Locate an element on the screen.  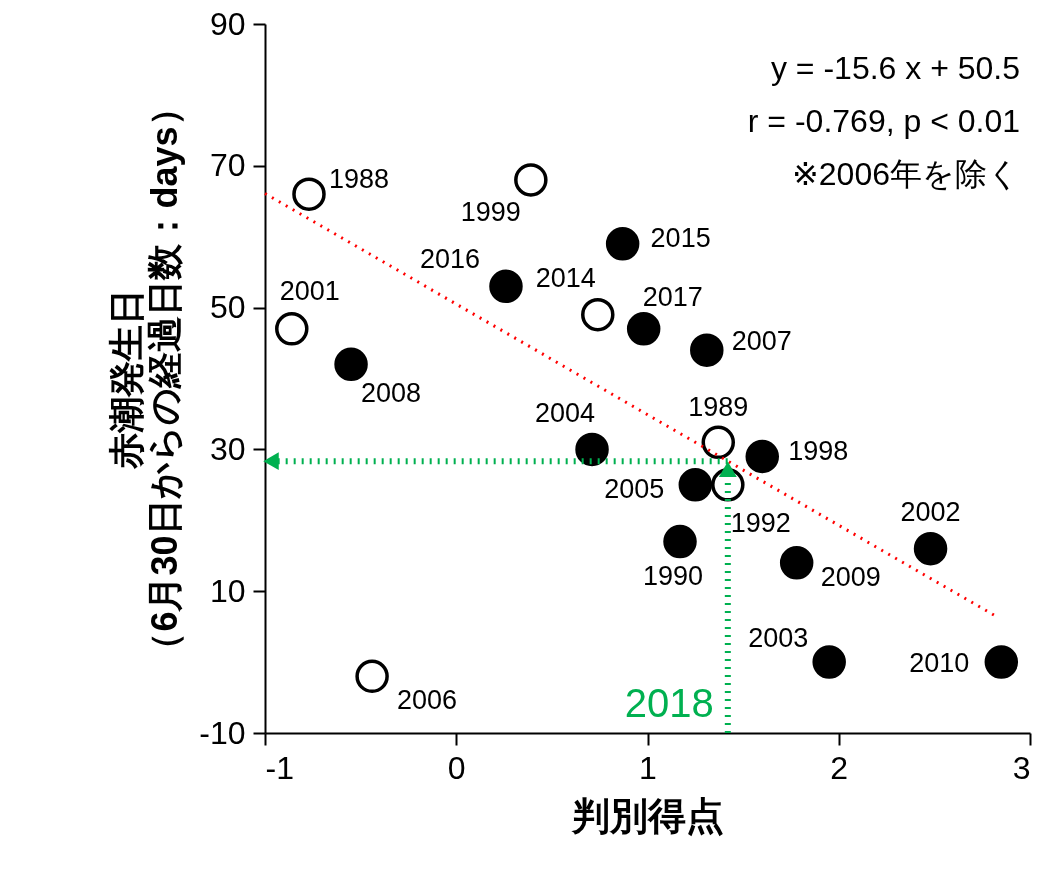
x-tick-label: -1 is located at coordinates (279, 767).